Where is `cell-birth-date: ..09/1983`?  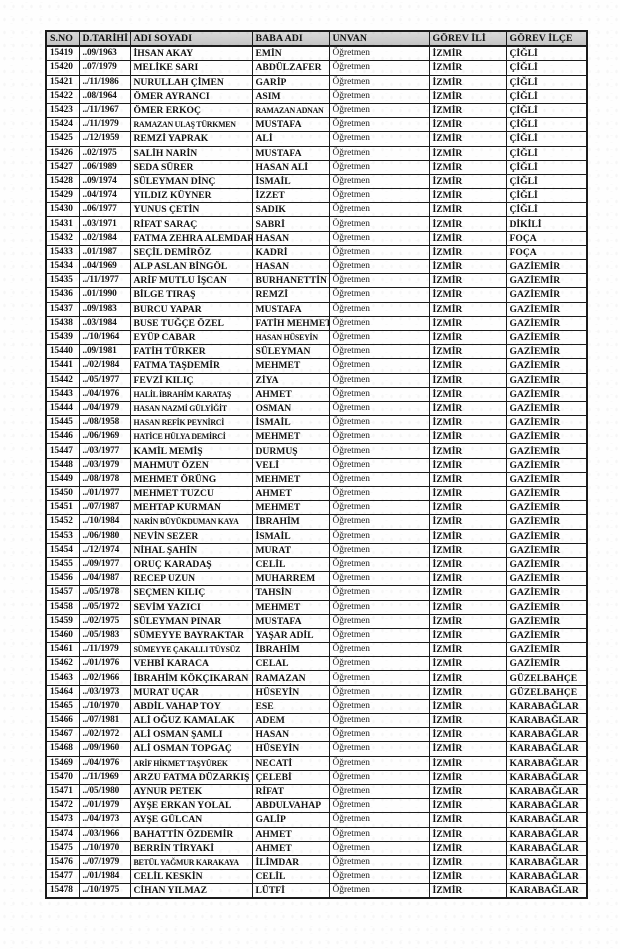
cell-birth-date: ..09/1983 is located at coordinates (104, 309).